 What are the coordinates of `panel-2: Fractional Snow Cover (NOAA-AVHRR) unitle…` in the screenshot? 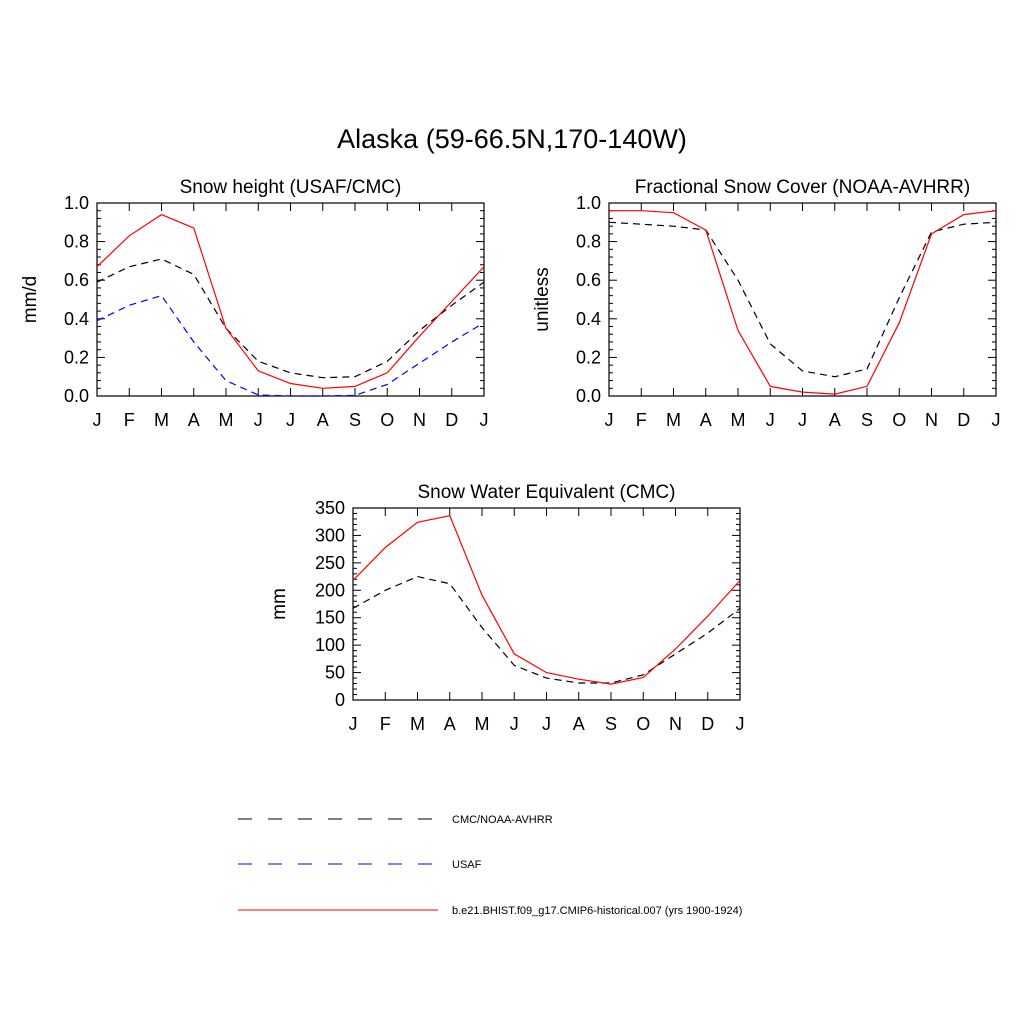 It's located at (766, 303).